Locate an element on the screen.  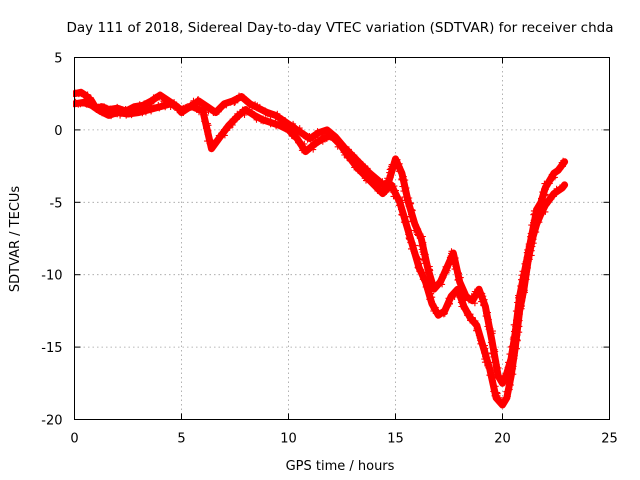
x-tick-label: 20 is located at coordinates (502, 439).